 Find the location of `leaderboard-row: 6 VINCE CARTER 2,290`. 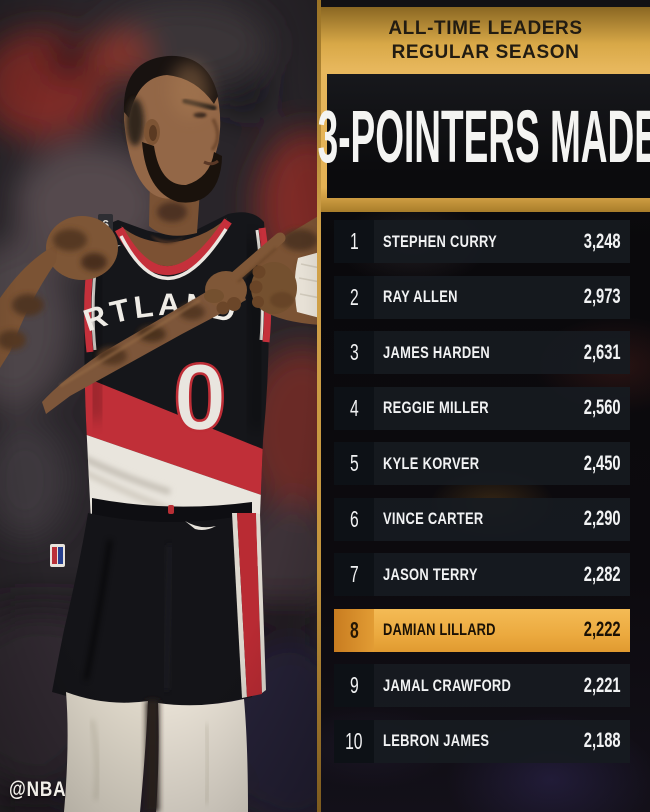

leaderboard-row: 6 VINCE CARTER 2,290 is located at coordinates (482, 519).